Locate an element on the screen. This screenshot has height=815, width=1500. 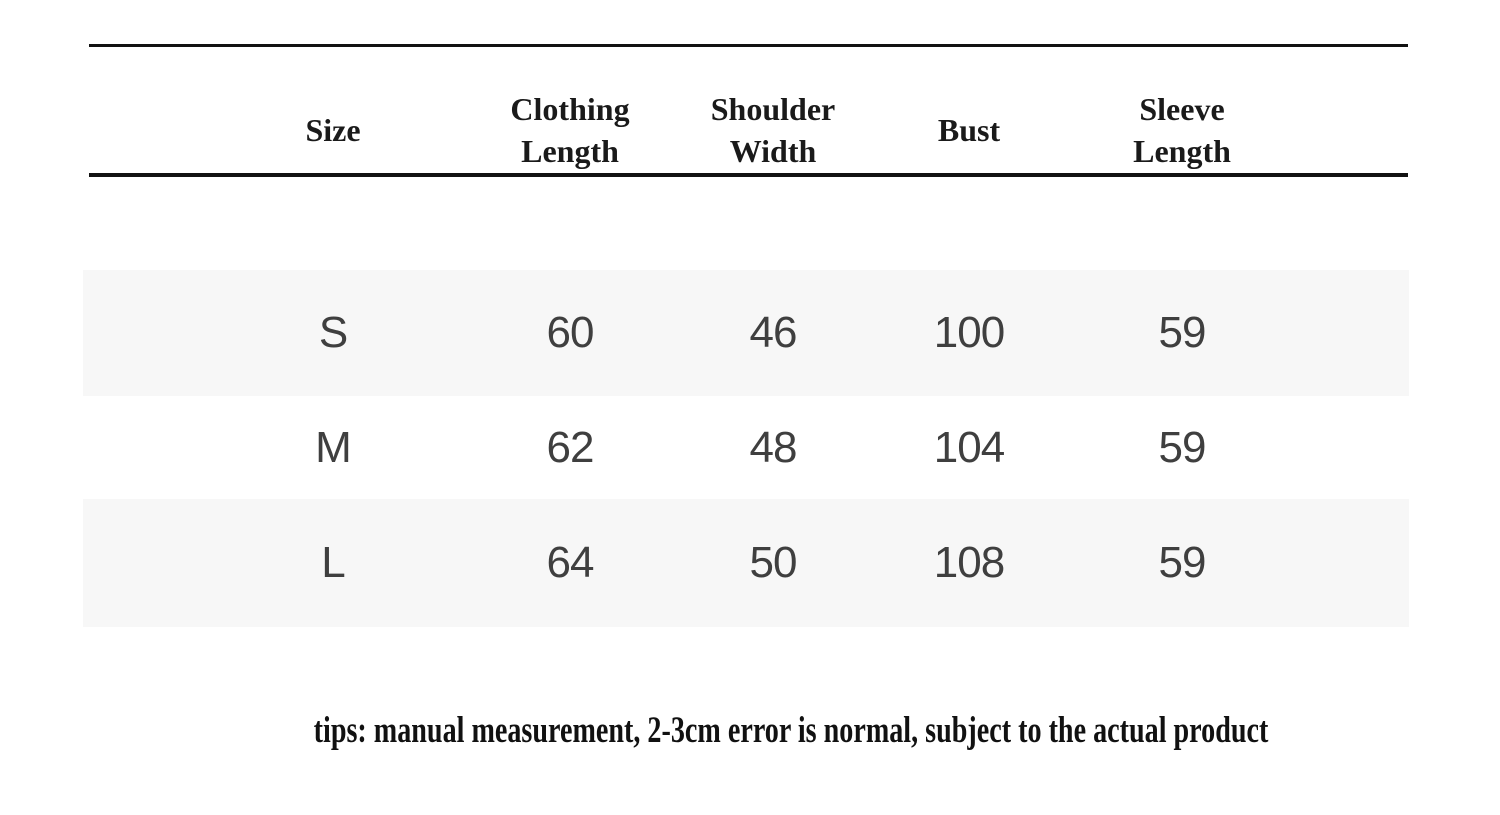
cell-shoulder-width: 48 is located at coordinates (773, 447).